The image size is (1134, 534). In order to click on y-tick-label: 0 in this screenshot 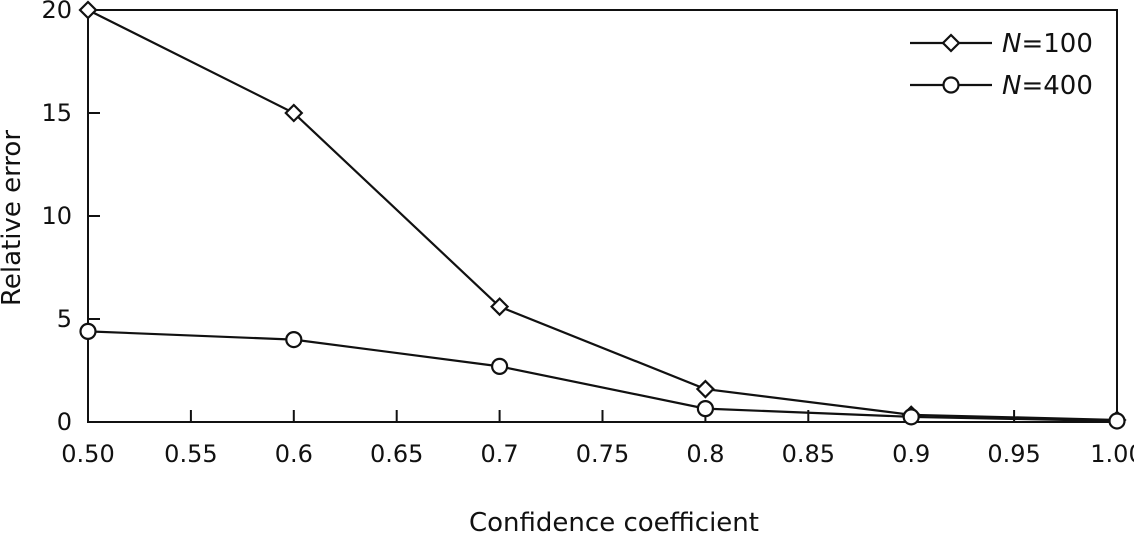, I will do `click(64, 422)`.